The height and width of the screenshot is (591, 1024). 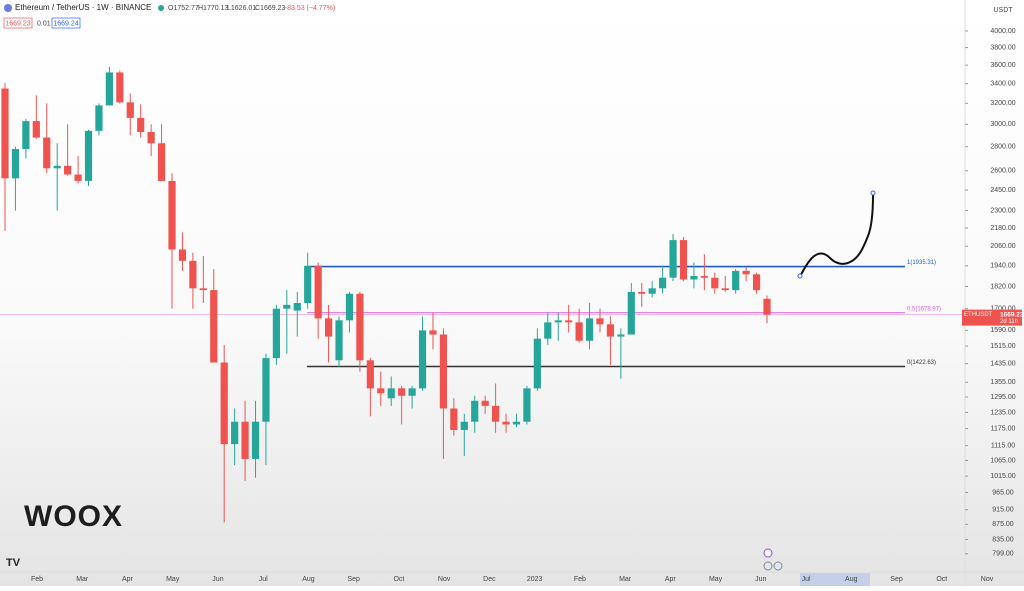 What do you see at coordinates (1002, 397) in the screenshot?
I see `y-tick-label: 1295.00` at bounding box center [1002, 397].